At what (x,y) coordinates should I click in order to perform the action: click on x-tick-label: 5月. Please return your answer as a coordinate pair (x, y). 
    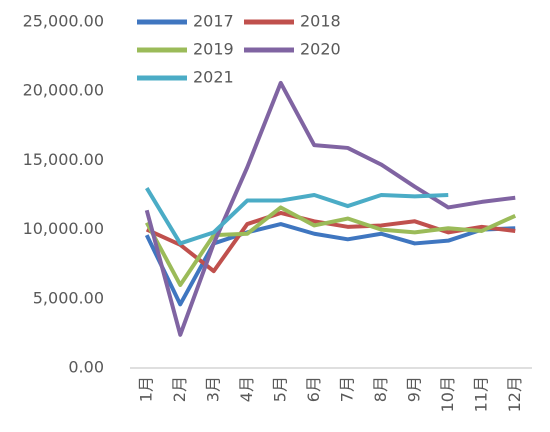
    Looking at the image, I should click on (279, 389).